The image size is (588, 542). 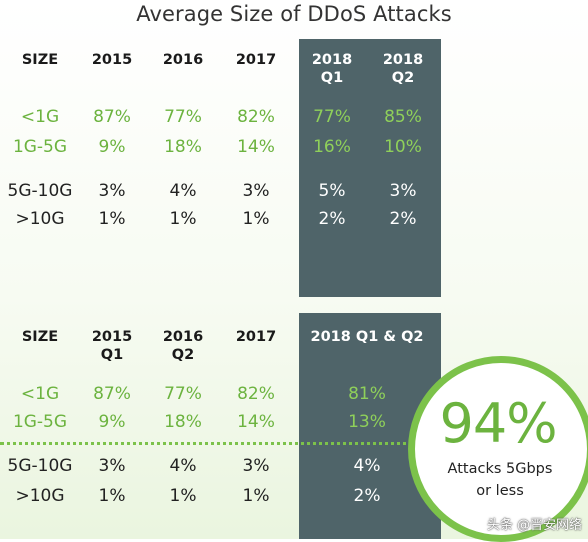 I want to click on callout-line-2: or less, so click(x=500, y=491).